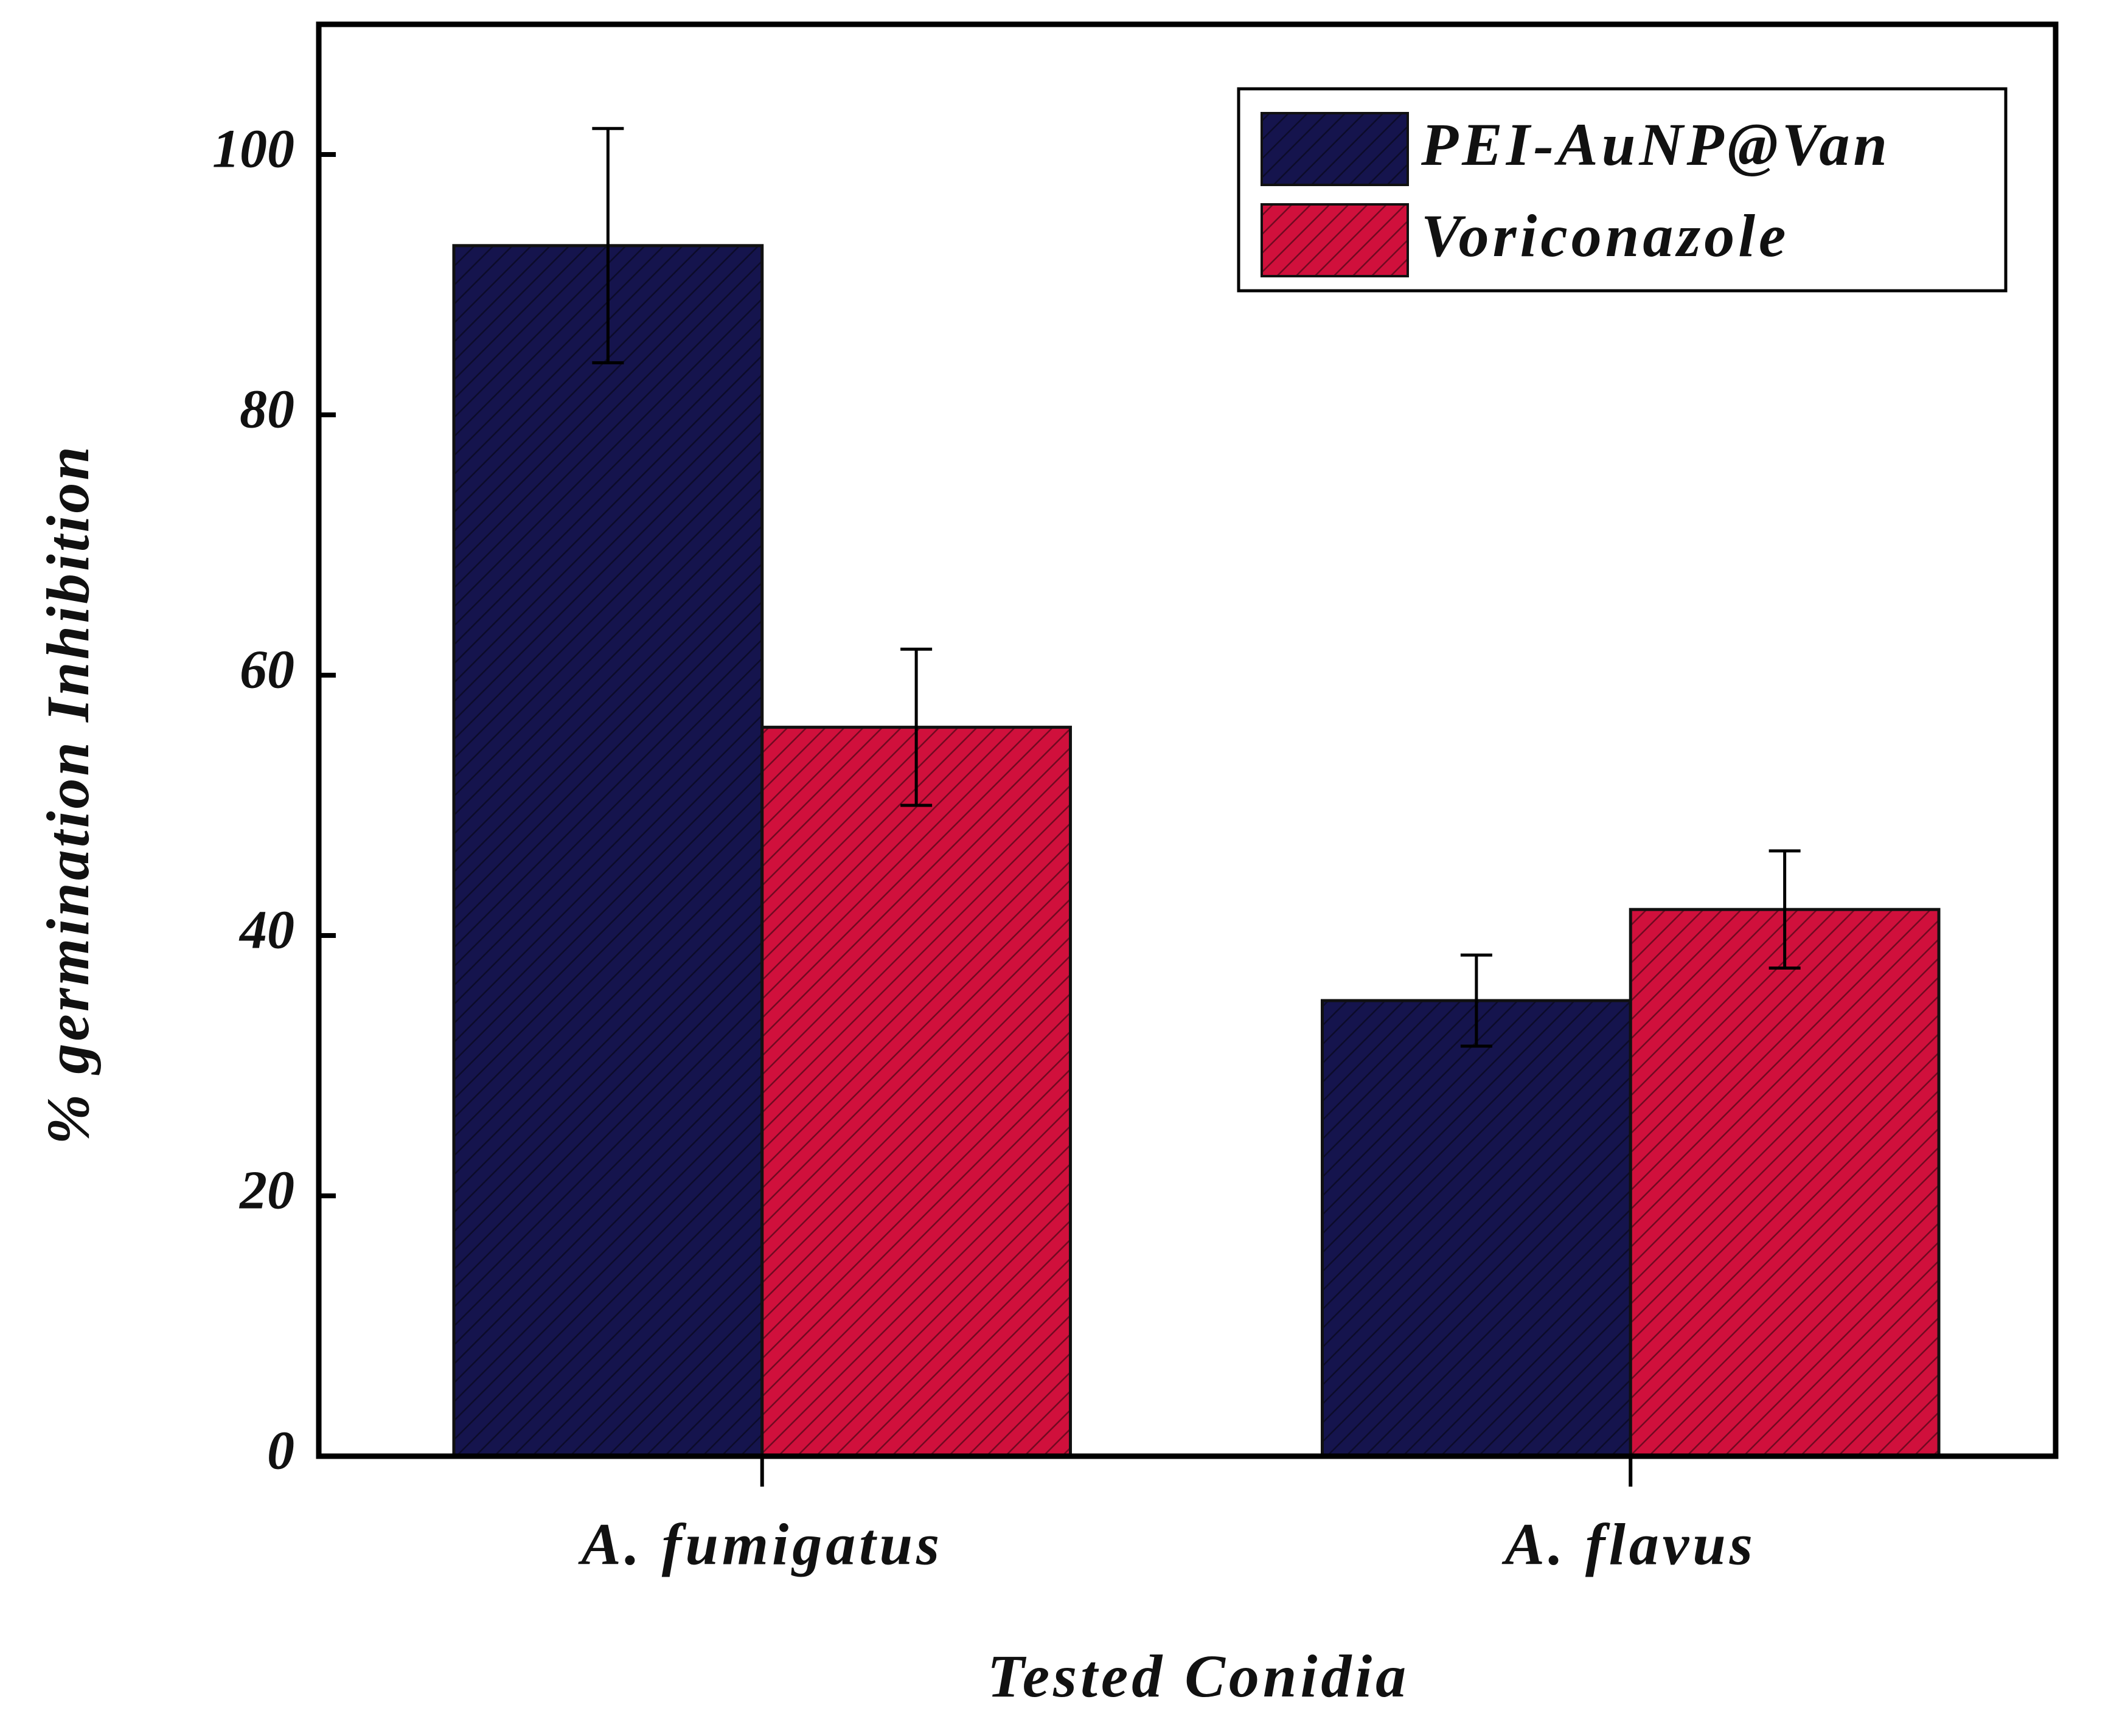  What do you see at coordinates (1656, 144) in the screenshot?
I see `legend-label: PEI-AuNP@Van` at bounding box center [1656, 144].